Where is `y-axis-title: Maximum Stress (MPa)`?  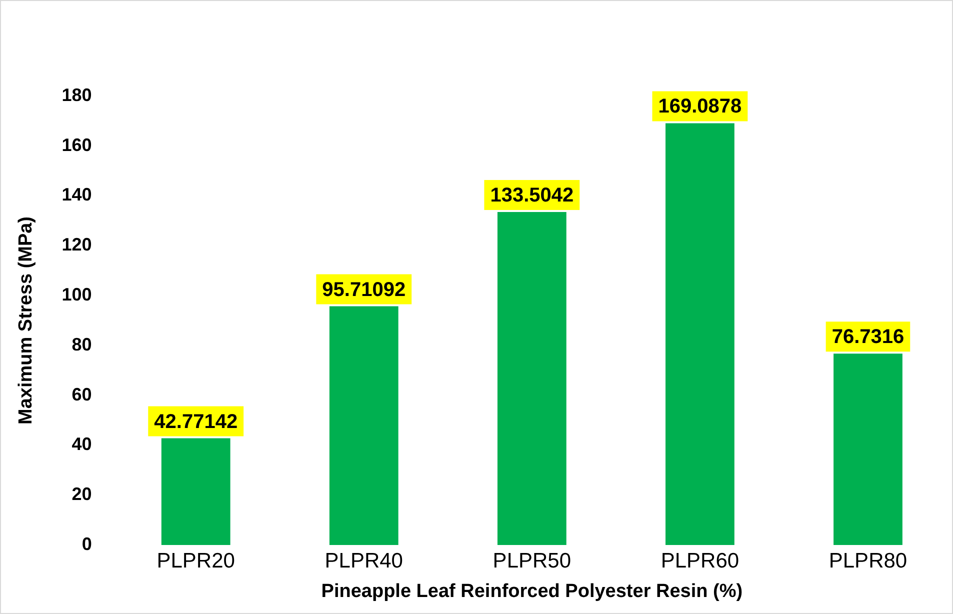 y-axis-title: Maximum Stress (MPa) is located at coordinates (26, 320).